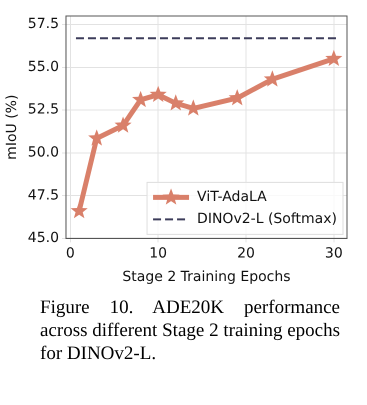  What do you see at coordinates (246, 253) in the screenshot?
I see `x-tick-label: 20` at bounding box center [246, 253].